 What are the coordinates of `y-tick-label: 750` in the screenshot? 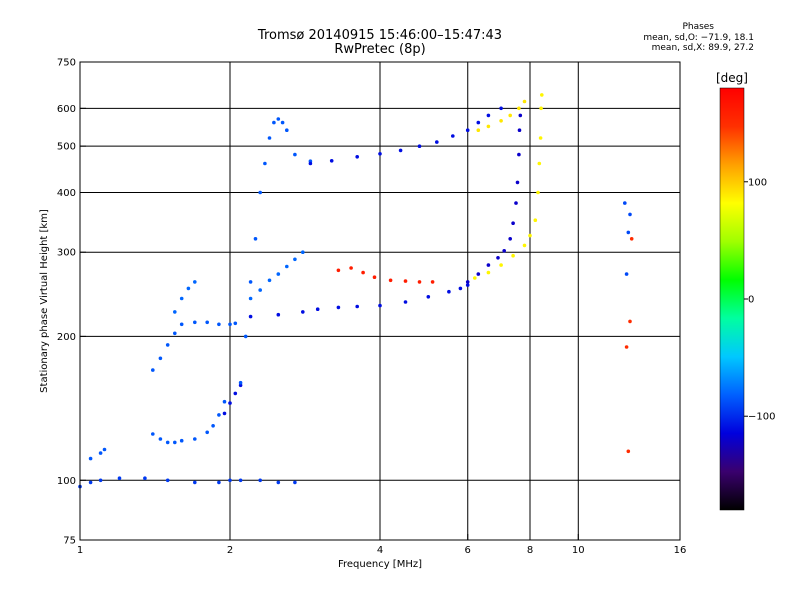 It's located at (66, 63).